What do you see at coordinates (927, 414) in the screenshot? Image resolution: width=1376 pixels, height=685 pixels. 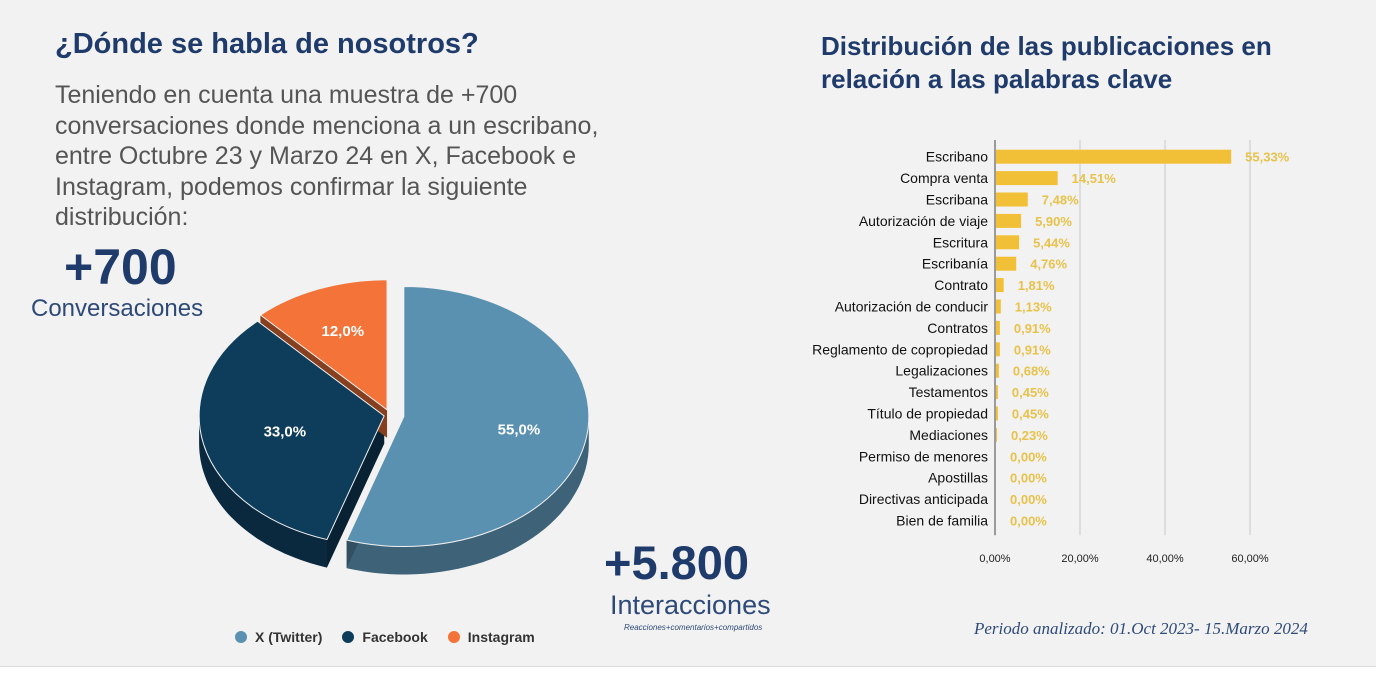 I see `bar-category-label: Título de propiedad` at bounding box center [927, 414].